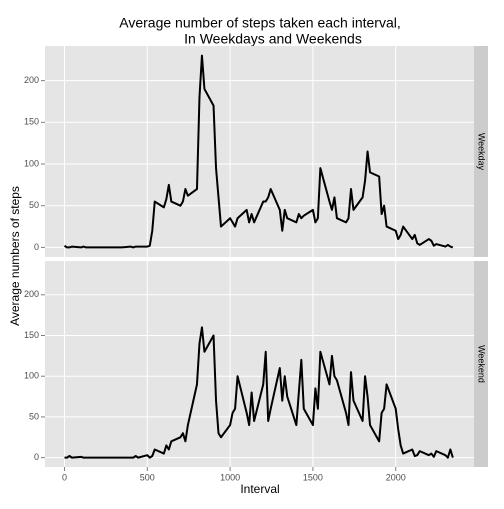 Image resolution: width=504 pixels, height=509 pixels. I want to click on facet-label: Weekday, so click(482, 152).